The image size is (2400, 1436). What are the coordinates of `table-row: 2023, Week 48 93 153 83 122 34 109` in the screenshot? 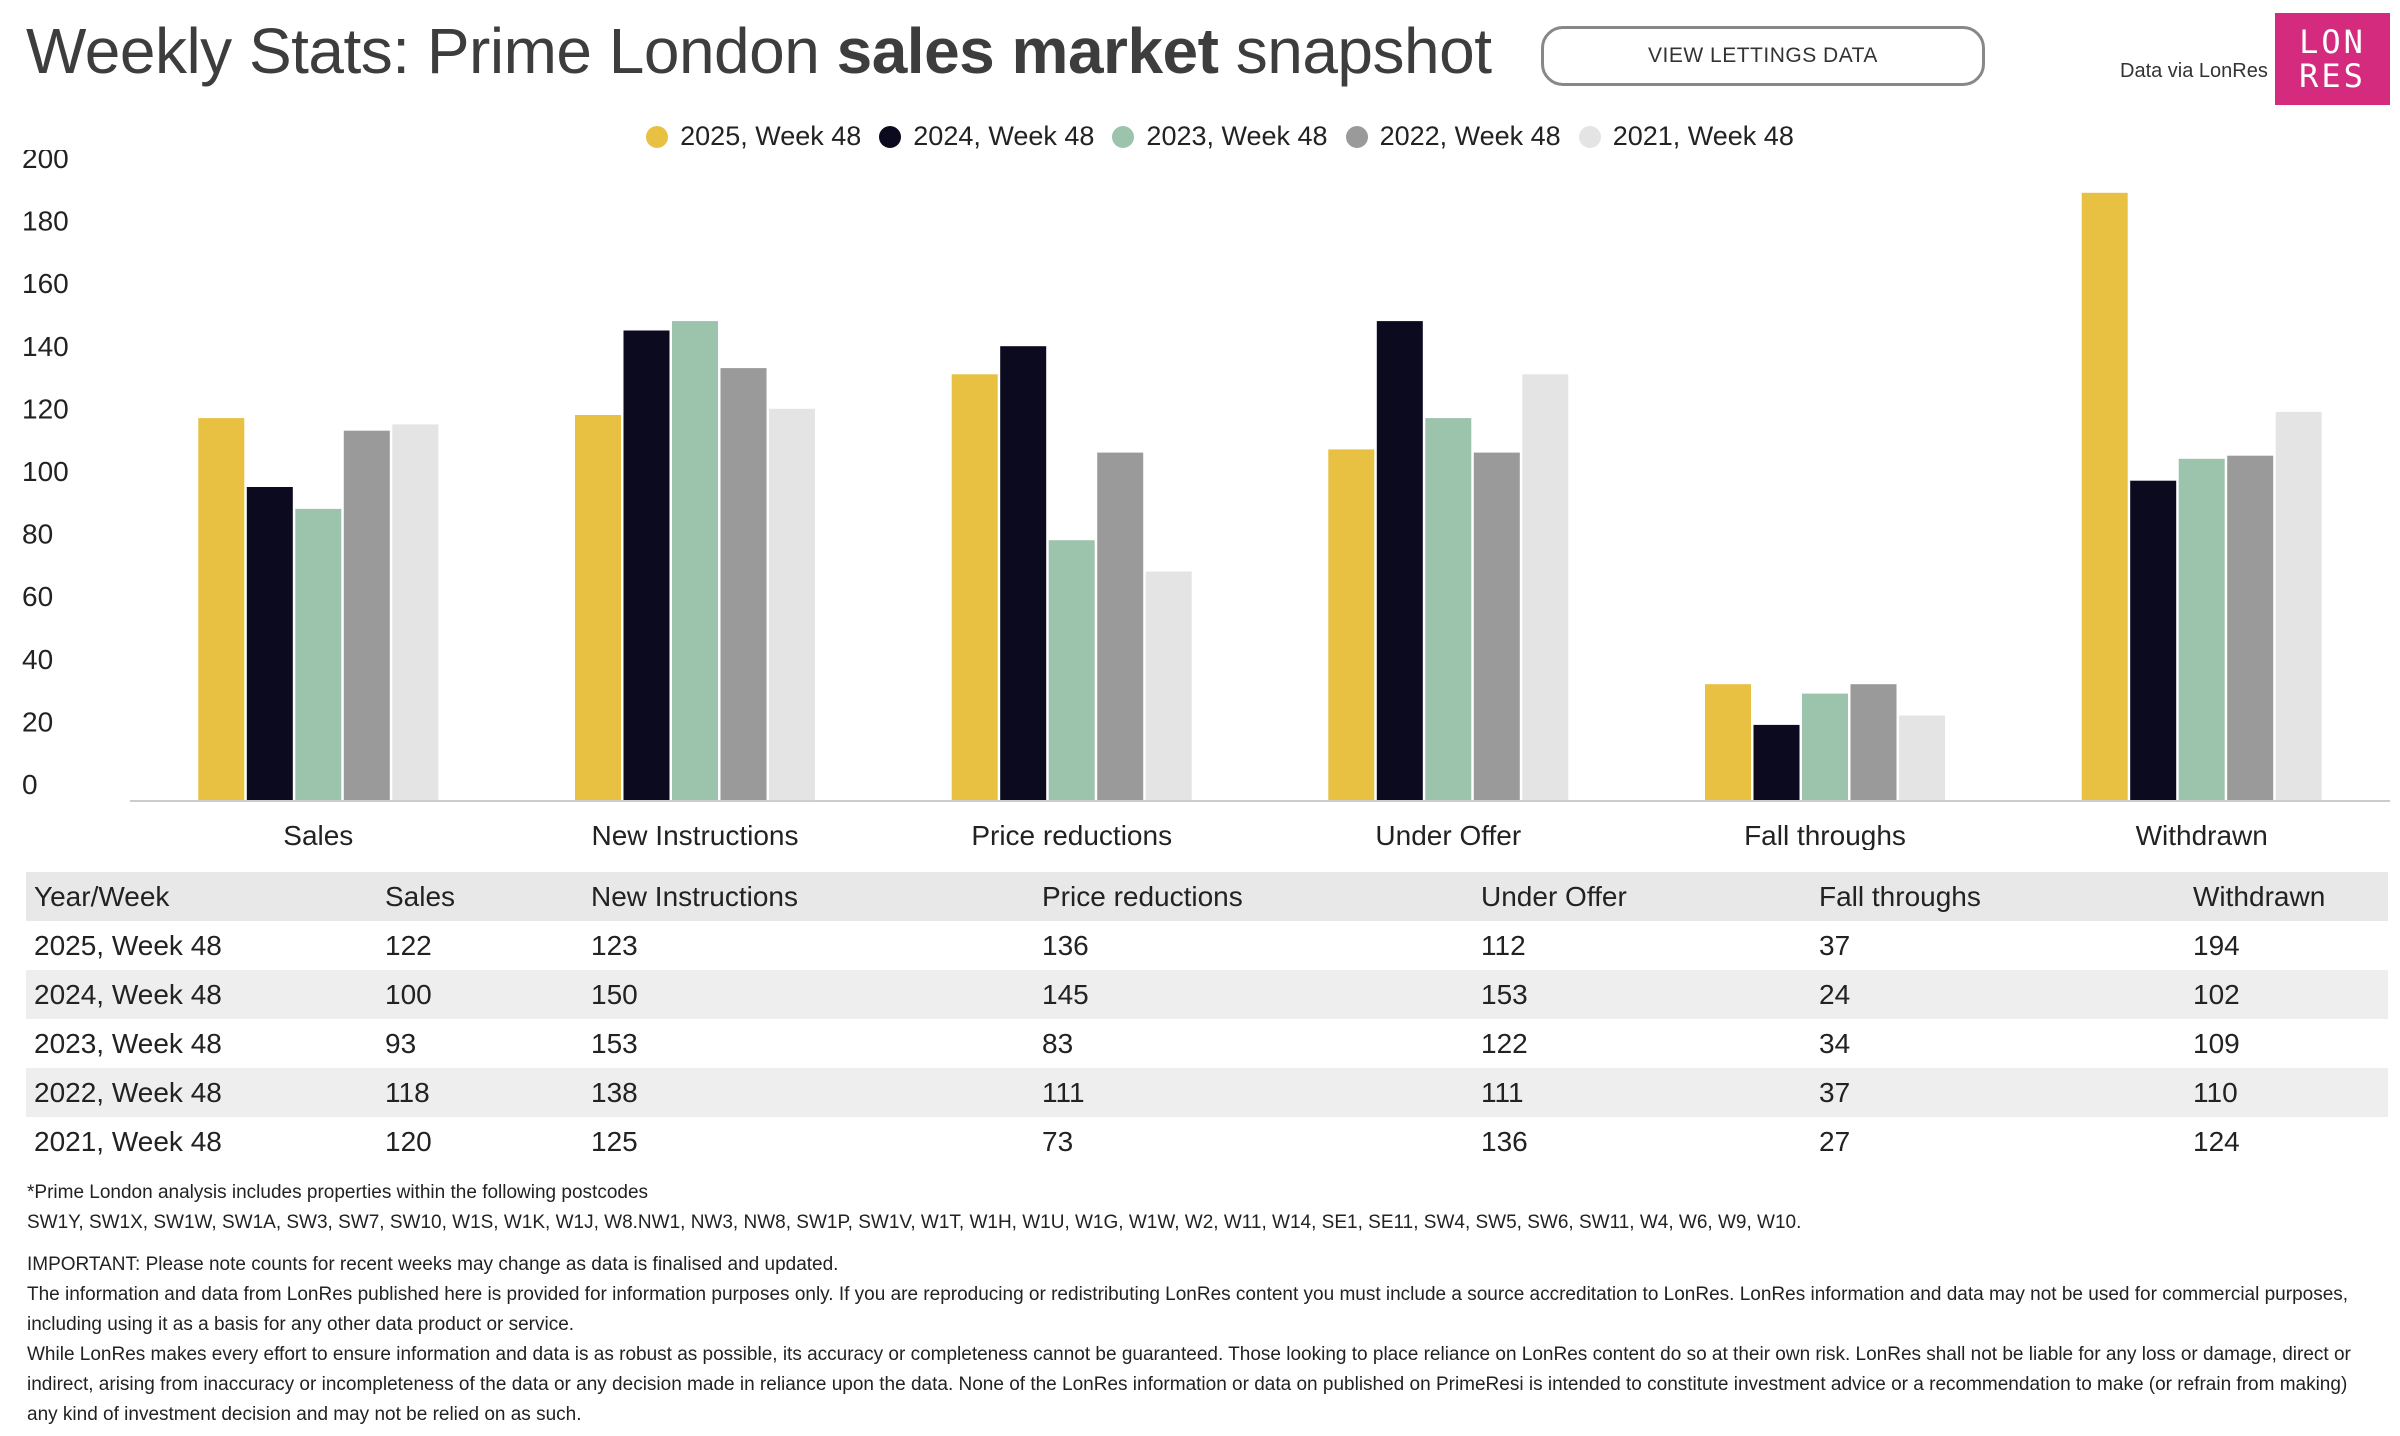 It's located at (1207, 1043).